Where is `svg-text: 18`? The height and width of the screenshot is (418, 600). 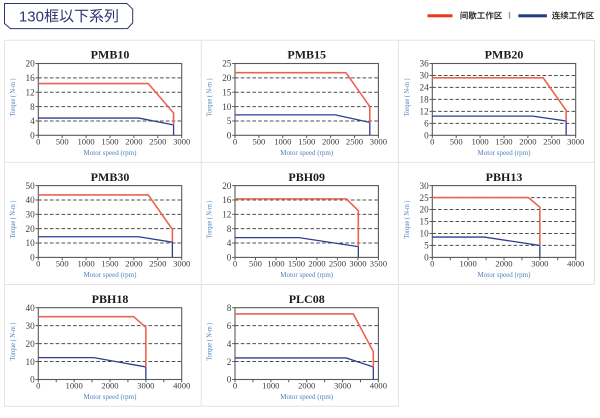
svg-text: 18 is located at coordinates (425, 100).